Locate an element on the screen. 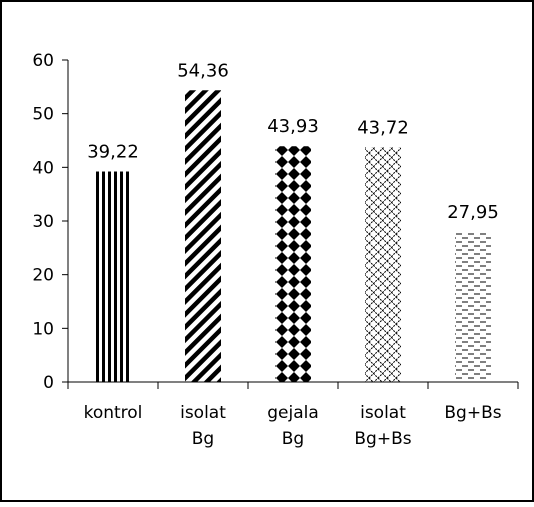 The image size is (534, 507). data-label-1: 39,22 is located at coordinates (113, 152).